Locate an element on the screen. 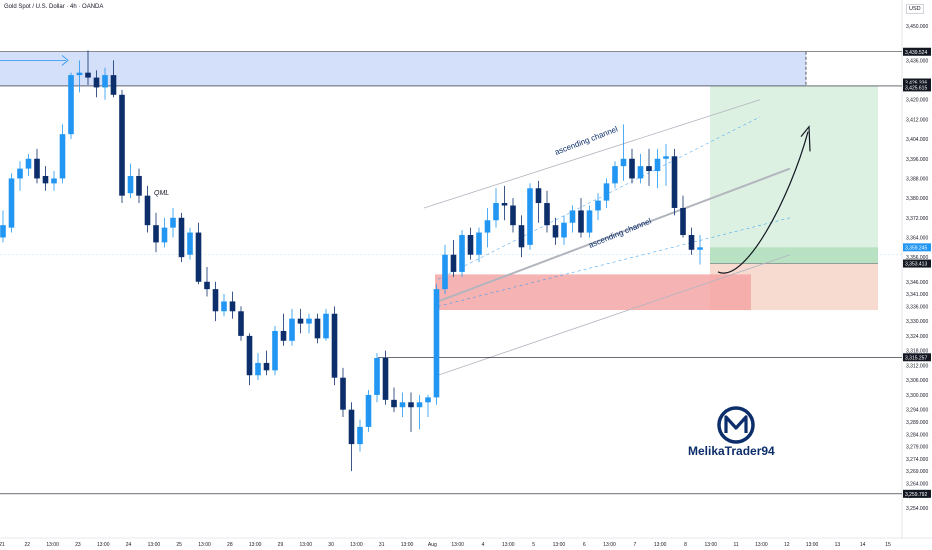 Image resolution: width=932 pixels, height=550 pixels. time-tick-label: 13 is located at coordinates (838, 545).